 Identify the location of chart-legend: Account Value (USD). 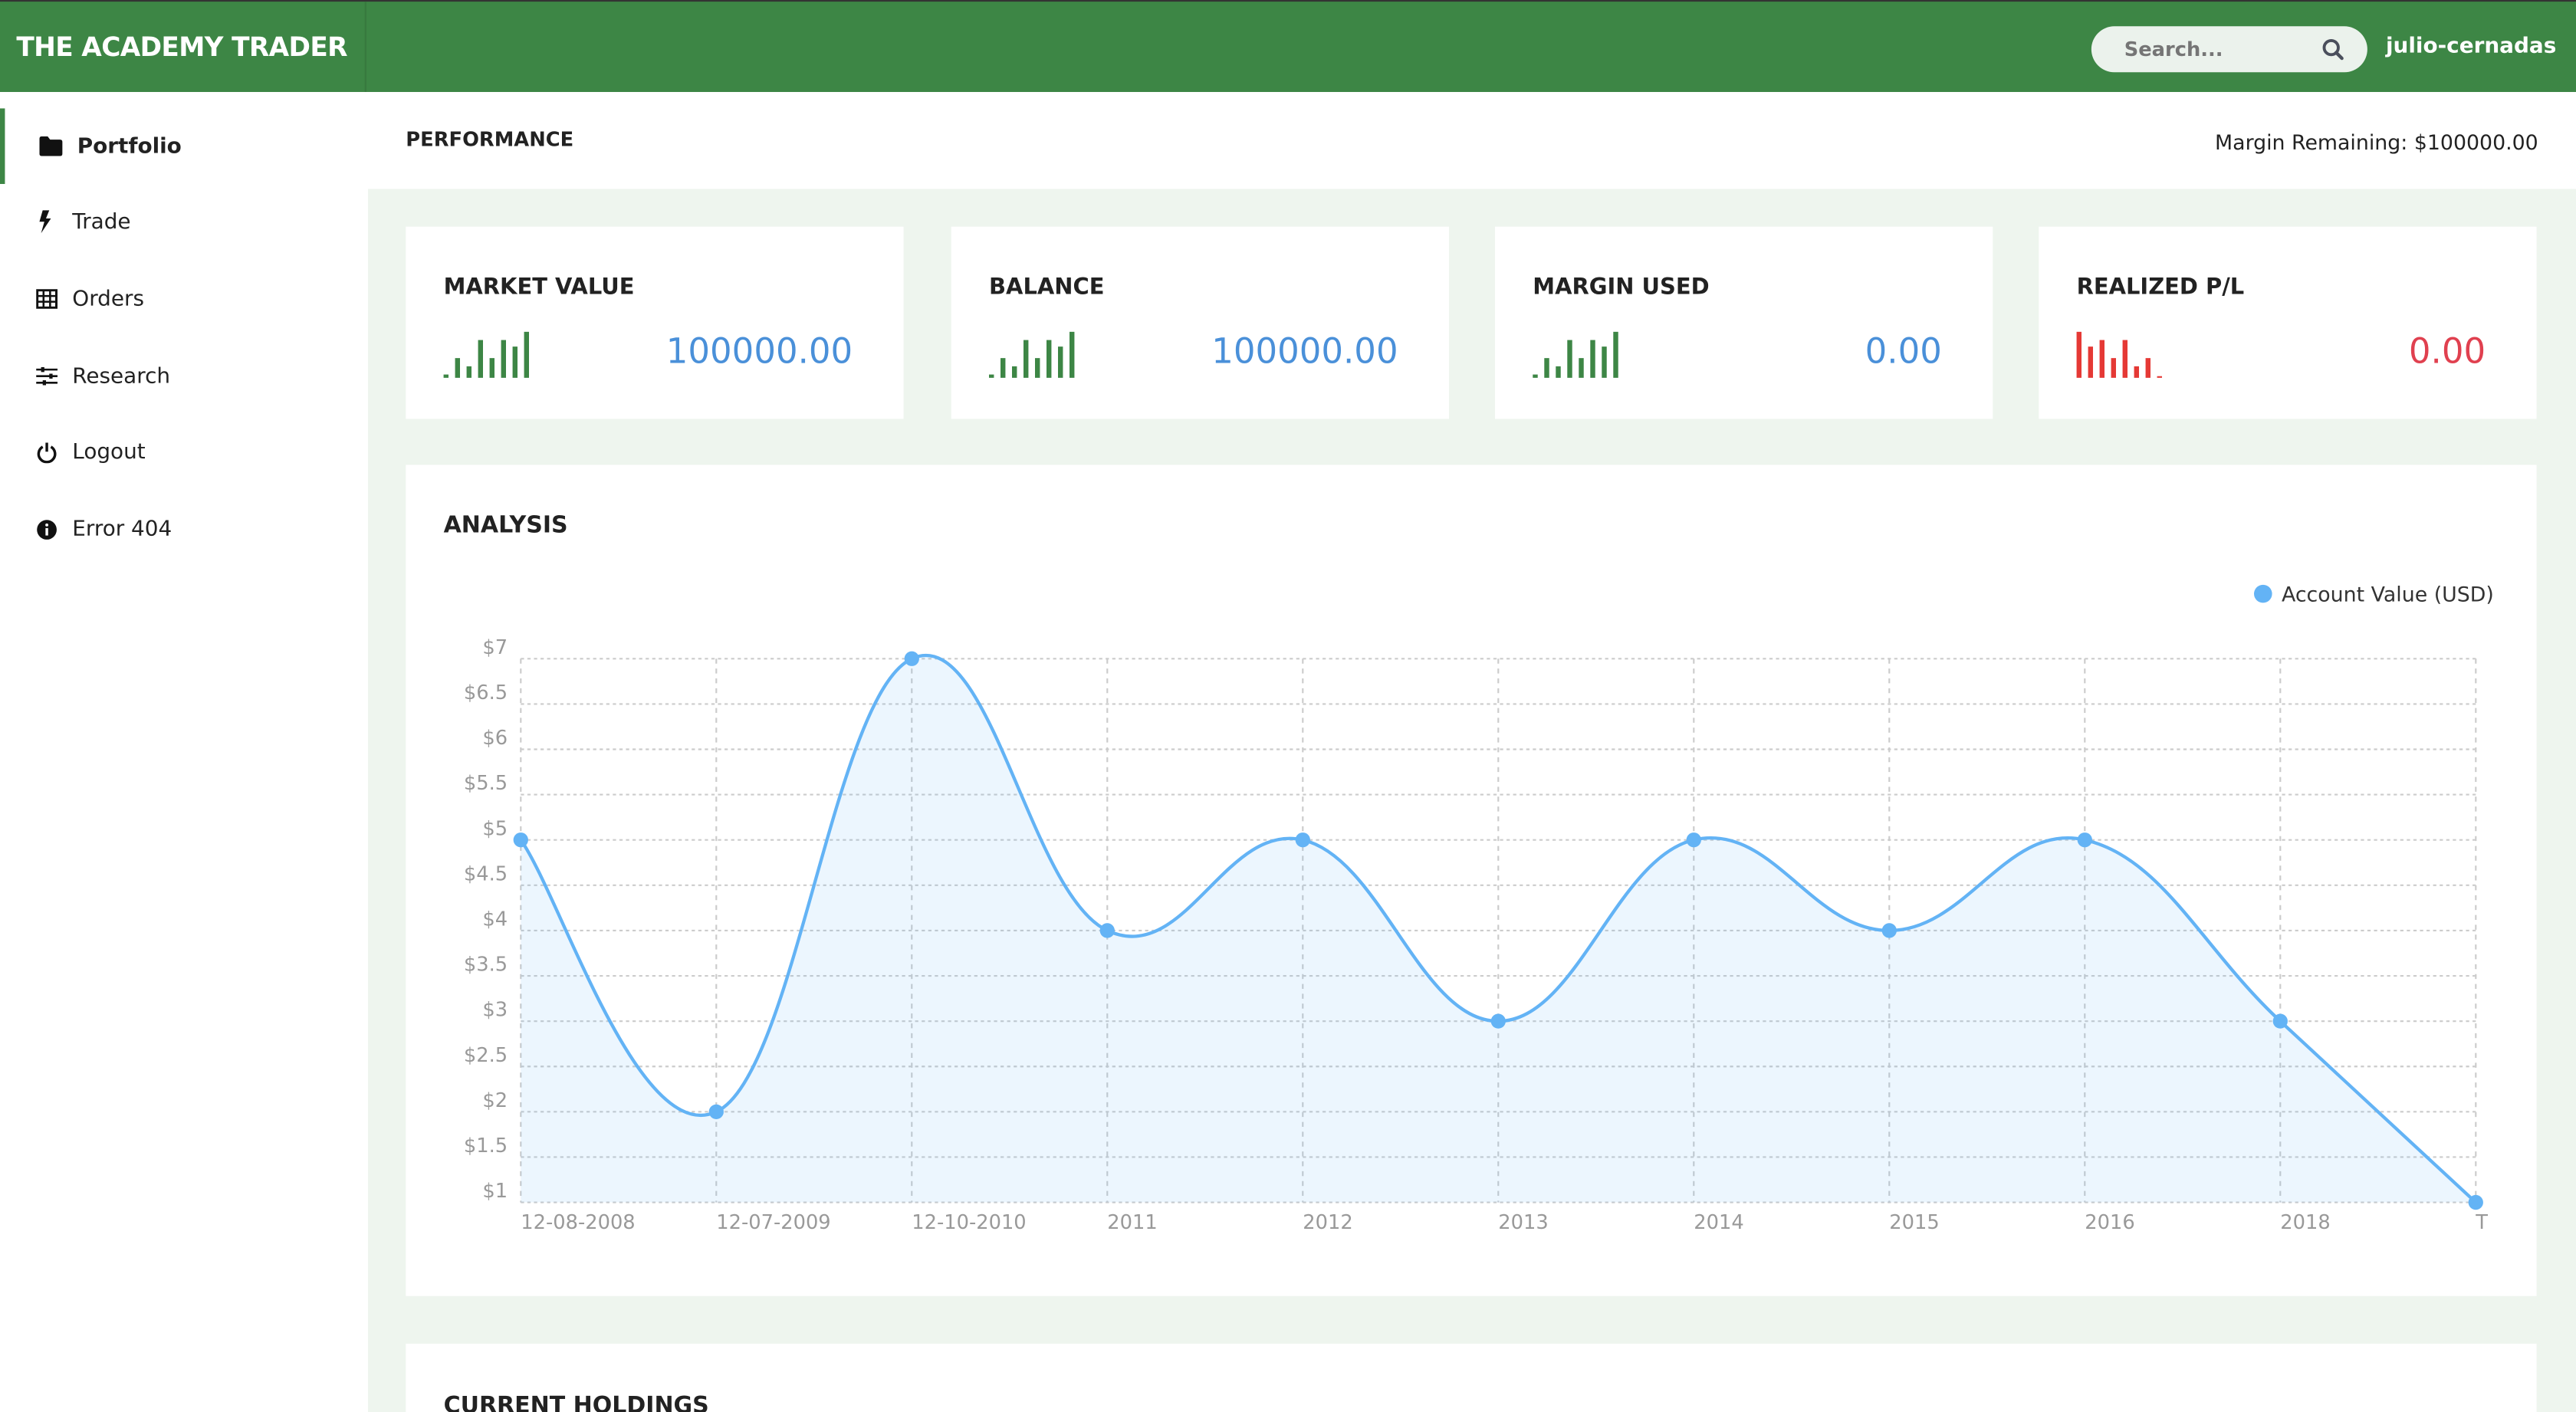
(2374, 593).